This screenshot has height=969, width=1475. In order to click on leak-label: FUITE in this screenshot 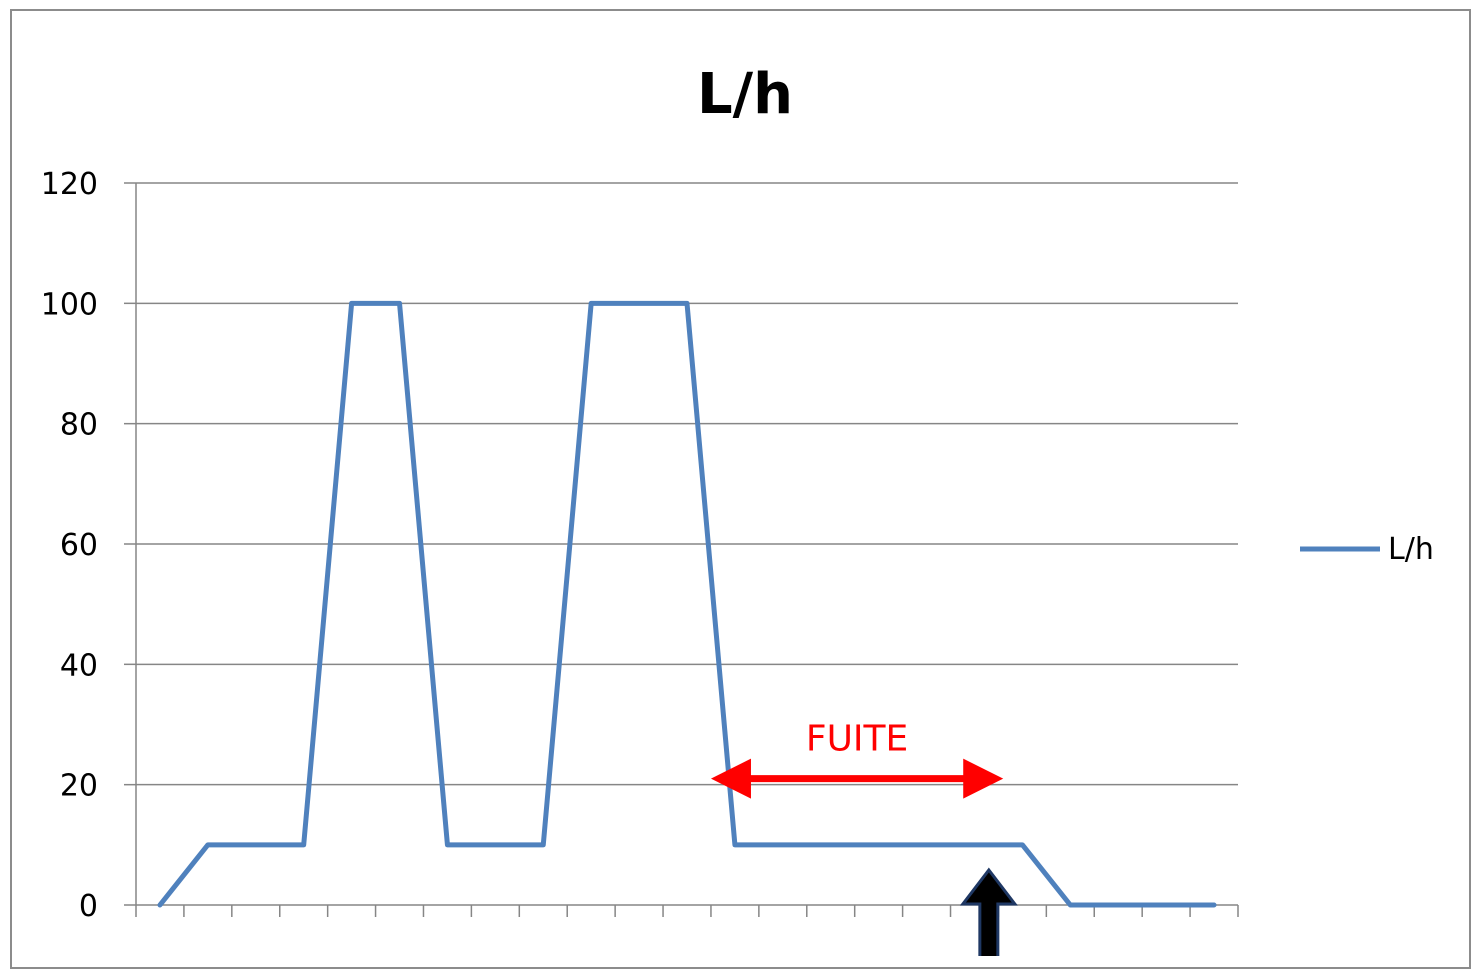, I will do `click(857, 739)`.